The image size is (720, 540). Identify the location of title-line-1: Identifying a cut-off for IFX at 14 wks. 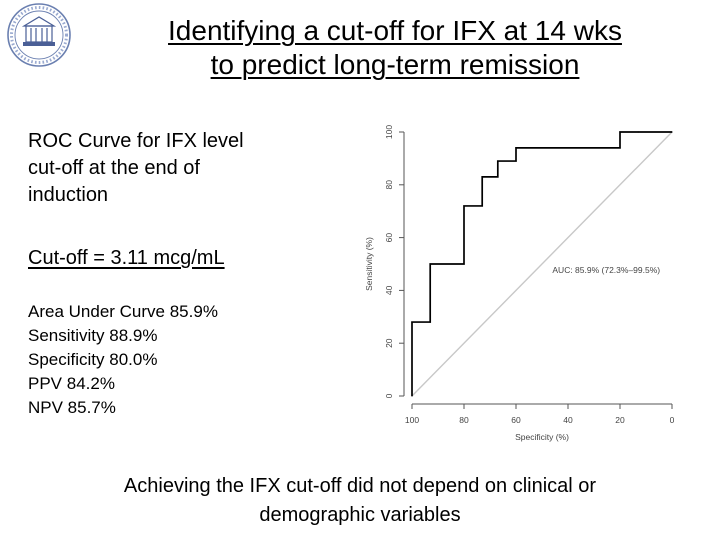
(395, 30).